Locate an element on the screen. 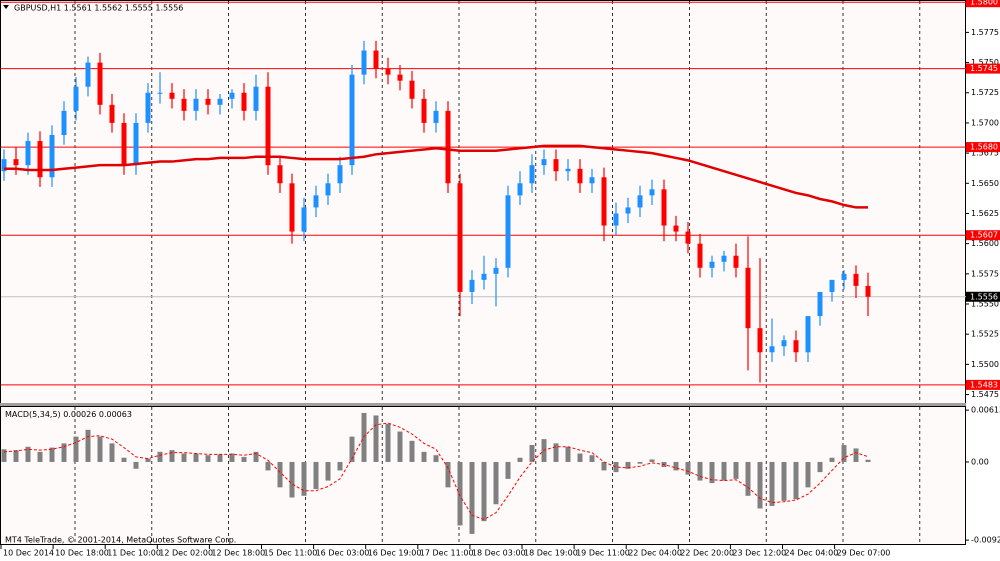 This screenshot has height=561, width=1000. y-tick-label: 1.5725 is located at coordinates (985, 92).